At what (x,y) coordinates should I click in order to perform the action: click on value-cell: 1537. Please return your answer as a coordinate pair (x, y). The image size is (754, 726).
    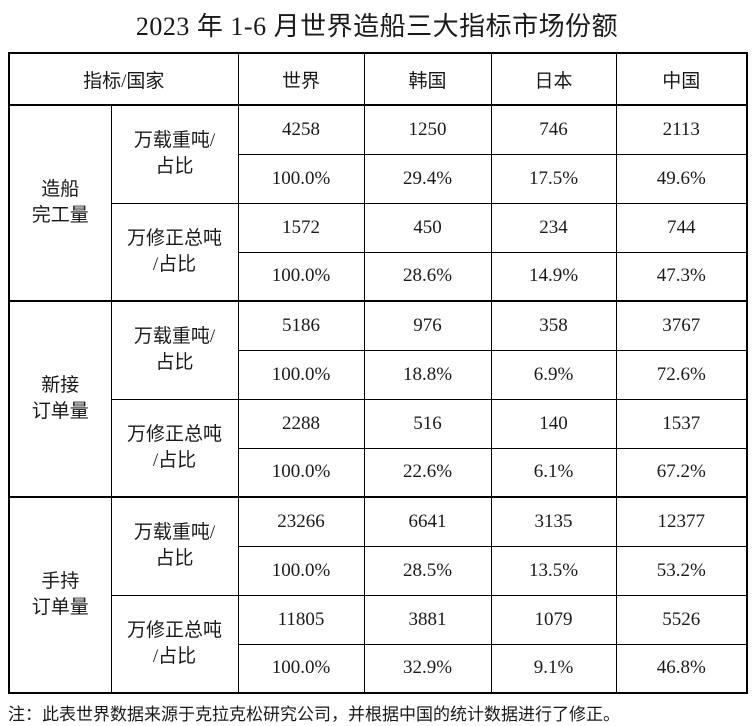
    Looking at the image, I should click on (681, 423).